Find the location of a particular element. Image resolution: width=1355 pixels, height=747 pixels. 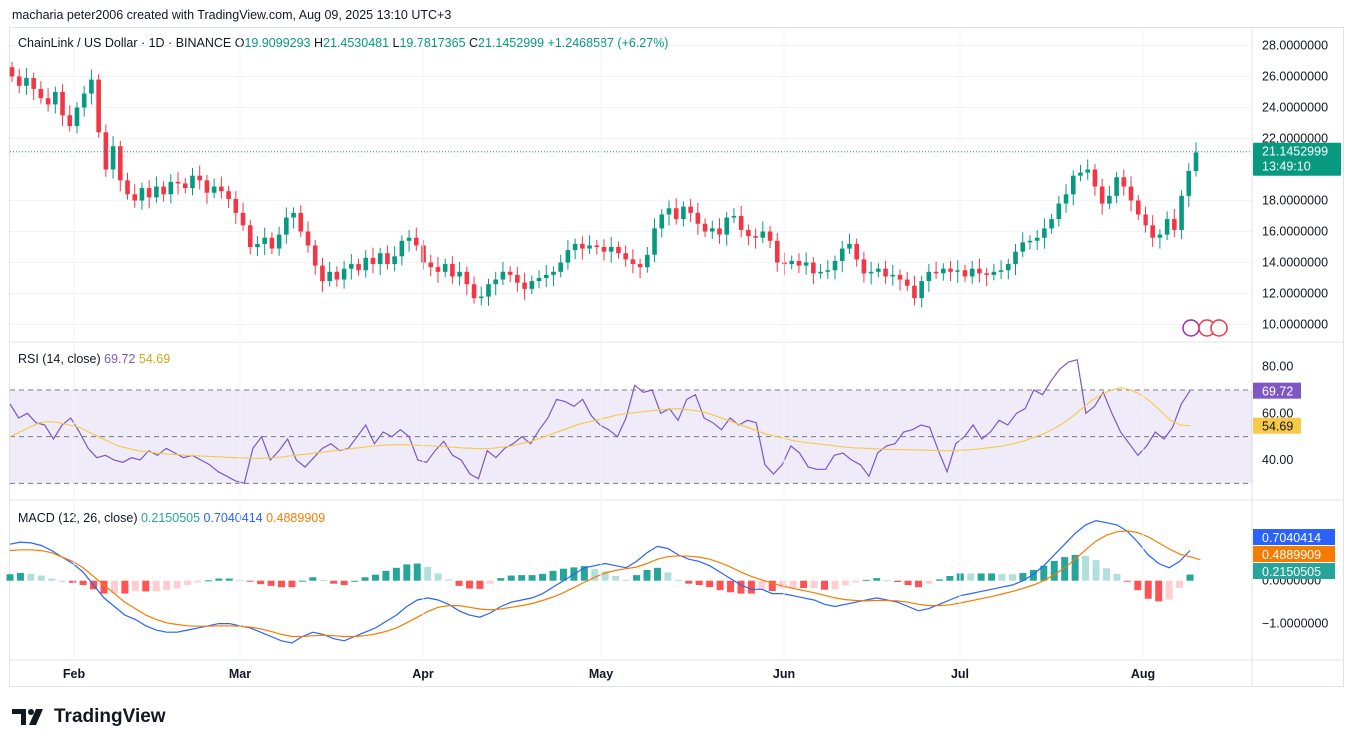

price-tick-label: 12.0000000 is located at coordinates (1295, 294).